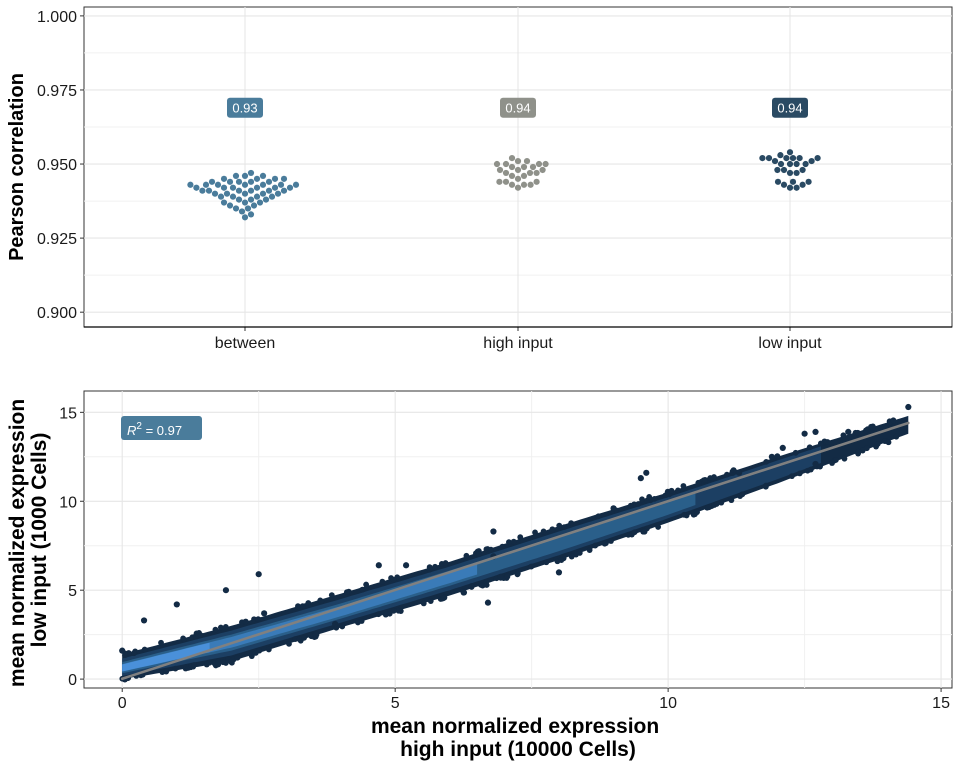  Describe the element at coordinates (300, 618) in the screenshot. I see `density-cloud-layer` at that location.